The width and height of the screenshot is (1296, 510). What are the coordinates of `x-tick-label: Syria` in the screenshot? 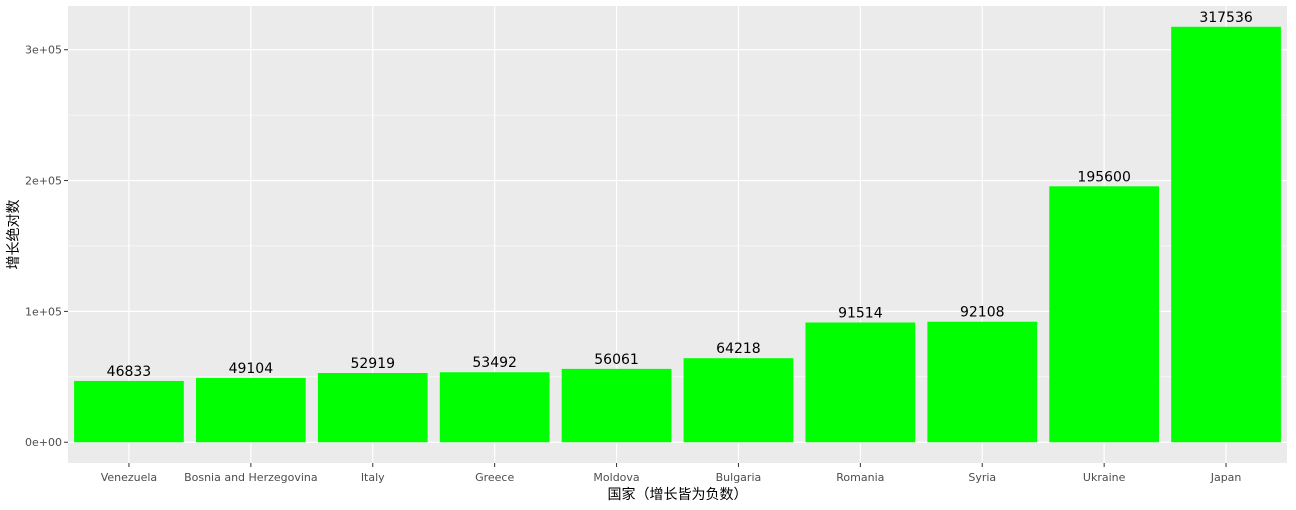 It's located at (982, 477).